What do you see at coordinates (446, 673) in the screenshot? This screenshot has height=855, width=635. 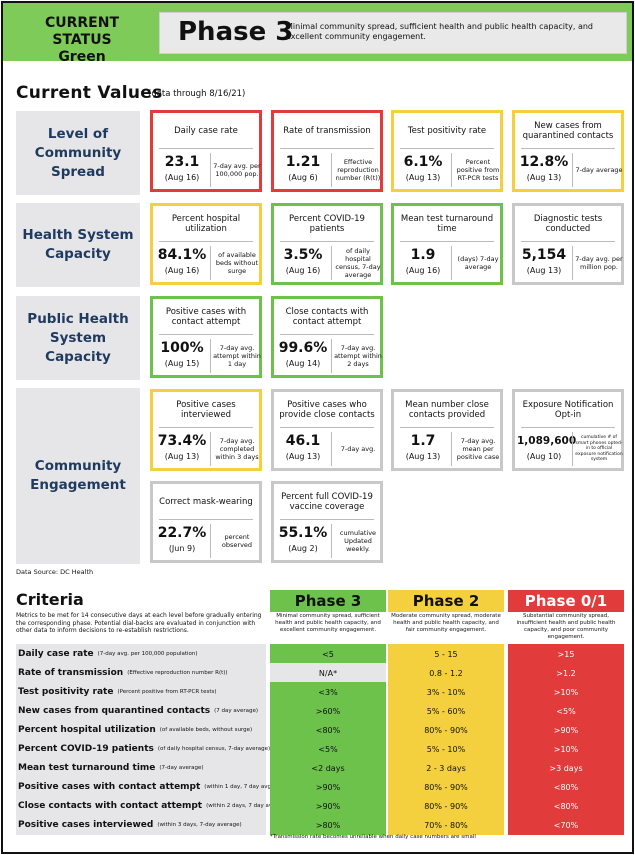 I see `phase-2-threshold: 0.8 - 1.2` at bounding box center [446, 673].